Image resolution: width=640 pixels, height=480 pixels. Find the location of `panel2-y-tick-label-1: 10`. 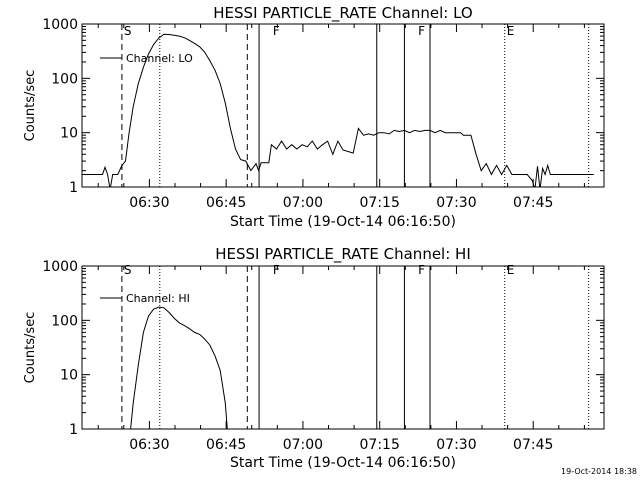

panel2-y-tick-label-1: 10 is located at coordinates (69, 376).